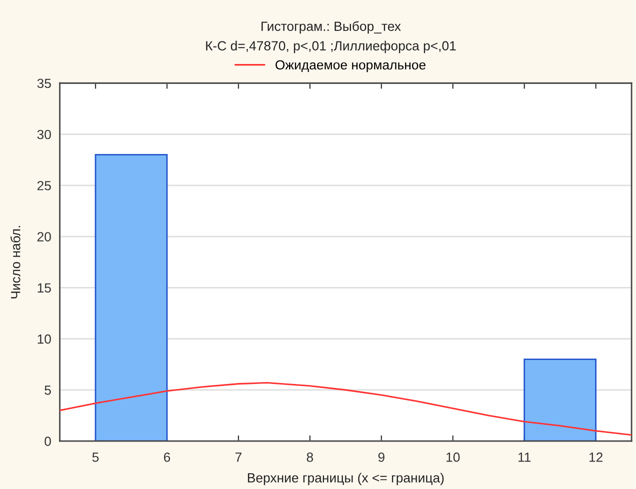 Image resolution: width=636 pixels, height=489 pixels. Describe the element at coordinates (44, 237) in the screenshot. I see `y-tick-label: 20` at that location.